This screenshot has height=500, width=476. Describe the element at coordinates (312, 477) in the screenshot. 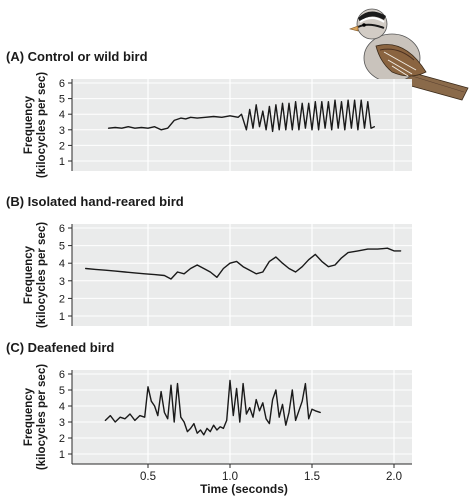

I see `x-tick-label: 1.5` at that location.